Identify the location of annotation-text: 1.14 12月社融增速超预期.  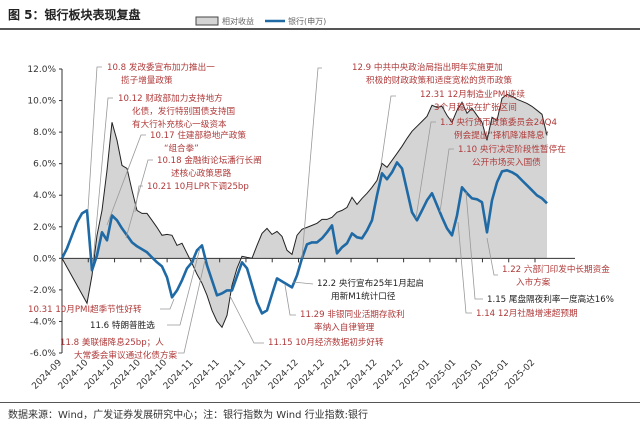
(527, 313).